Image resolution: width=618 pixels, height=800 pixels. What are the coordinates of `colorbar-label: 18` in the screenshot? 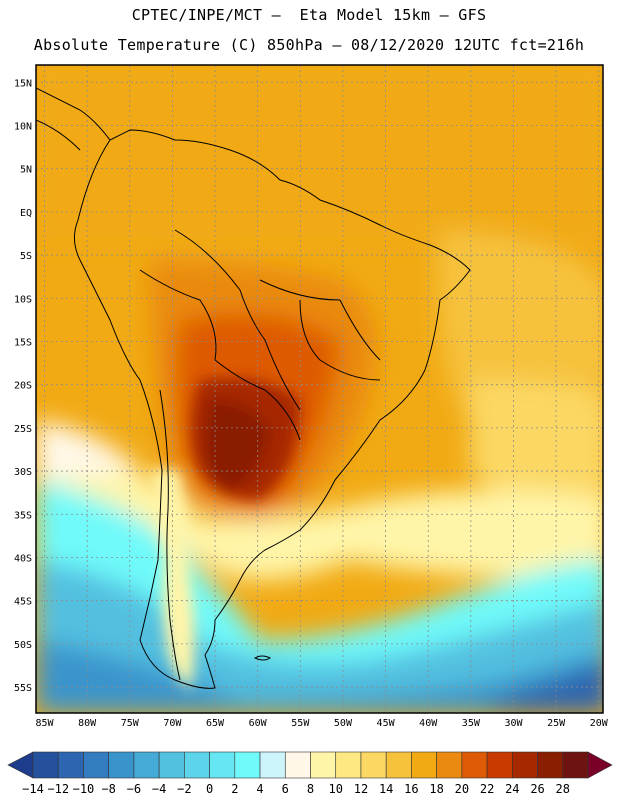 It's located at (436, 789).